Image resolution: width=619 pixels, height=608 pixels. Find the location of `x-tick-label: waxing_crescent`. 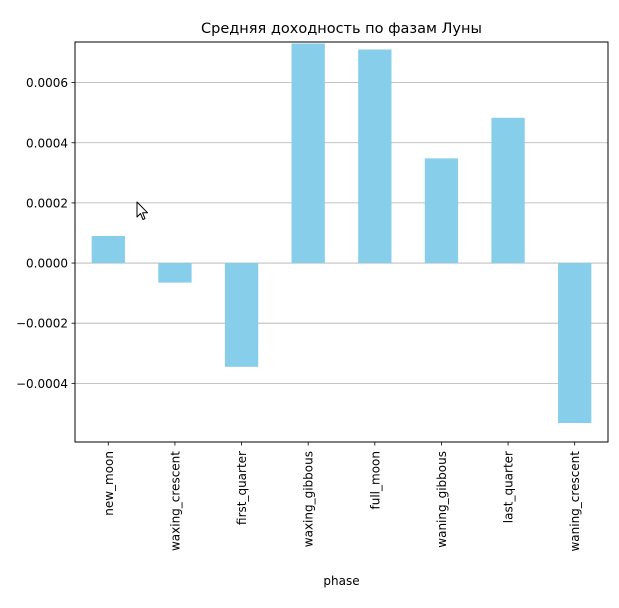

x-tick-label: waxing_crescent is located at coordinates (175, 501).